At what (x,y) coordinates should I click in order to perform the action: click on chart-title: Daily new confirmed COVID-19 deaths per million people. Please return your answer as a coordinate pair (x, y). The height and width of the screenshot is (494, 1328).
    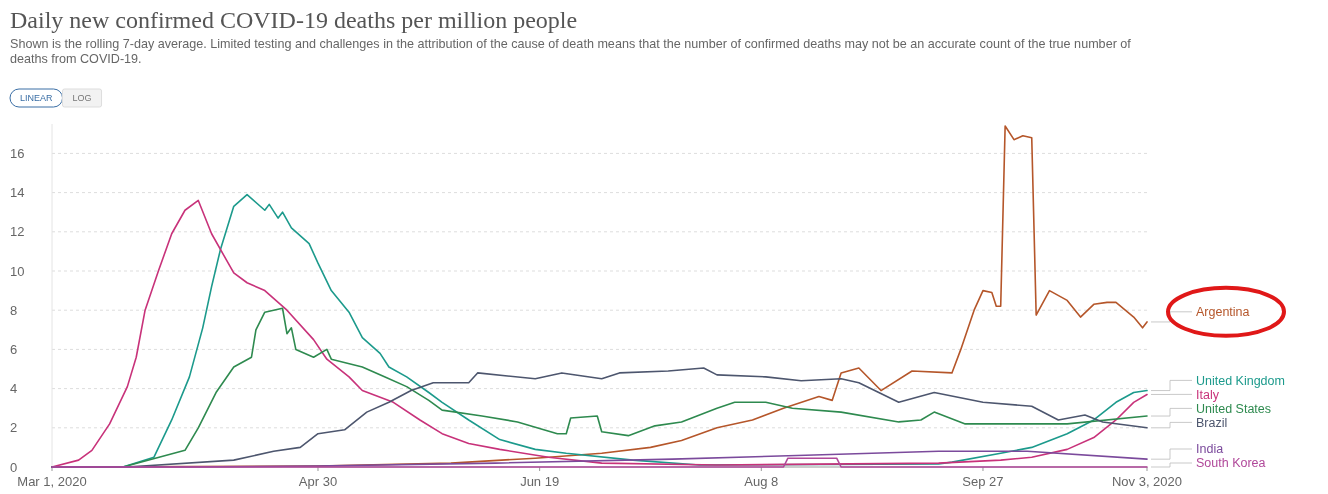
    Looking at the image, I should click on (294, 20).